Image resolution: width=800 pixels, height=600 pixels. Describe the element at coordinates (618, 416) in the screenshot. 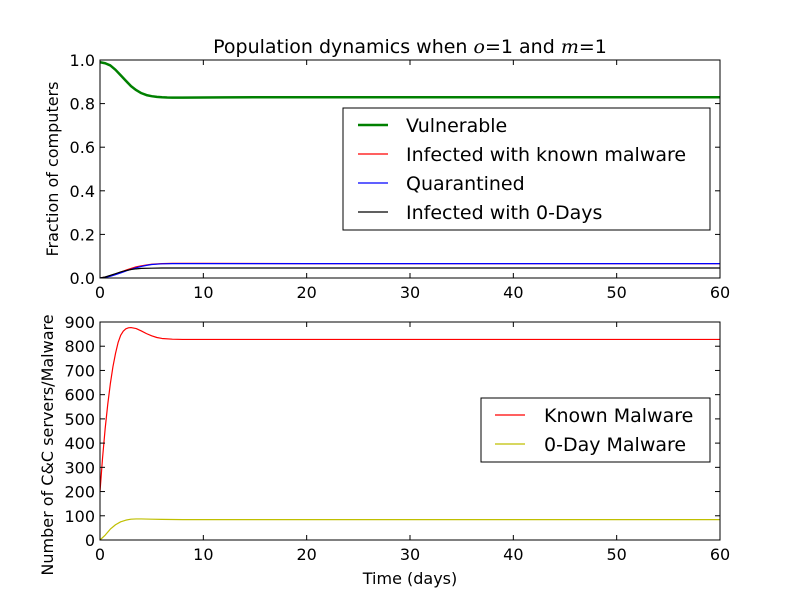

I see `legend-label-0: Known Malware` at that location.